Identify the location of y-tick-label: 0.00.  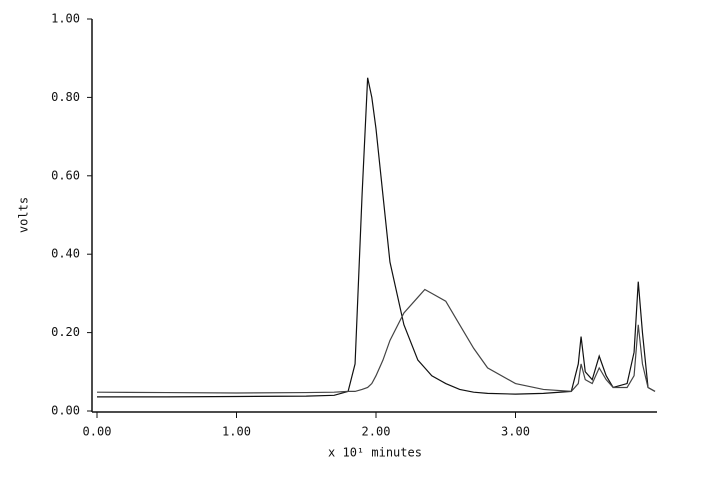
(65, 411).